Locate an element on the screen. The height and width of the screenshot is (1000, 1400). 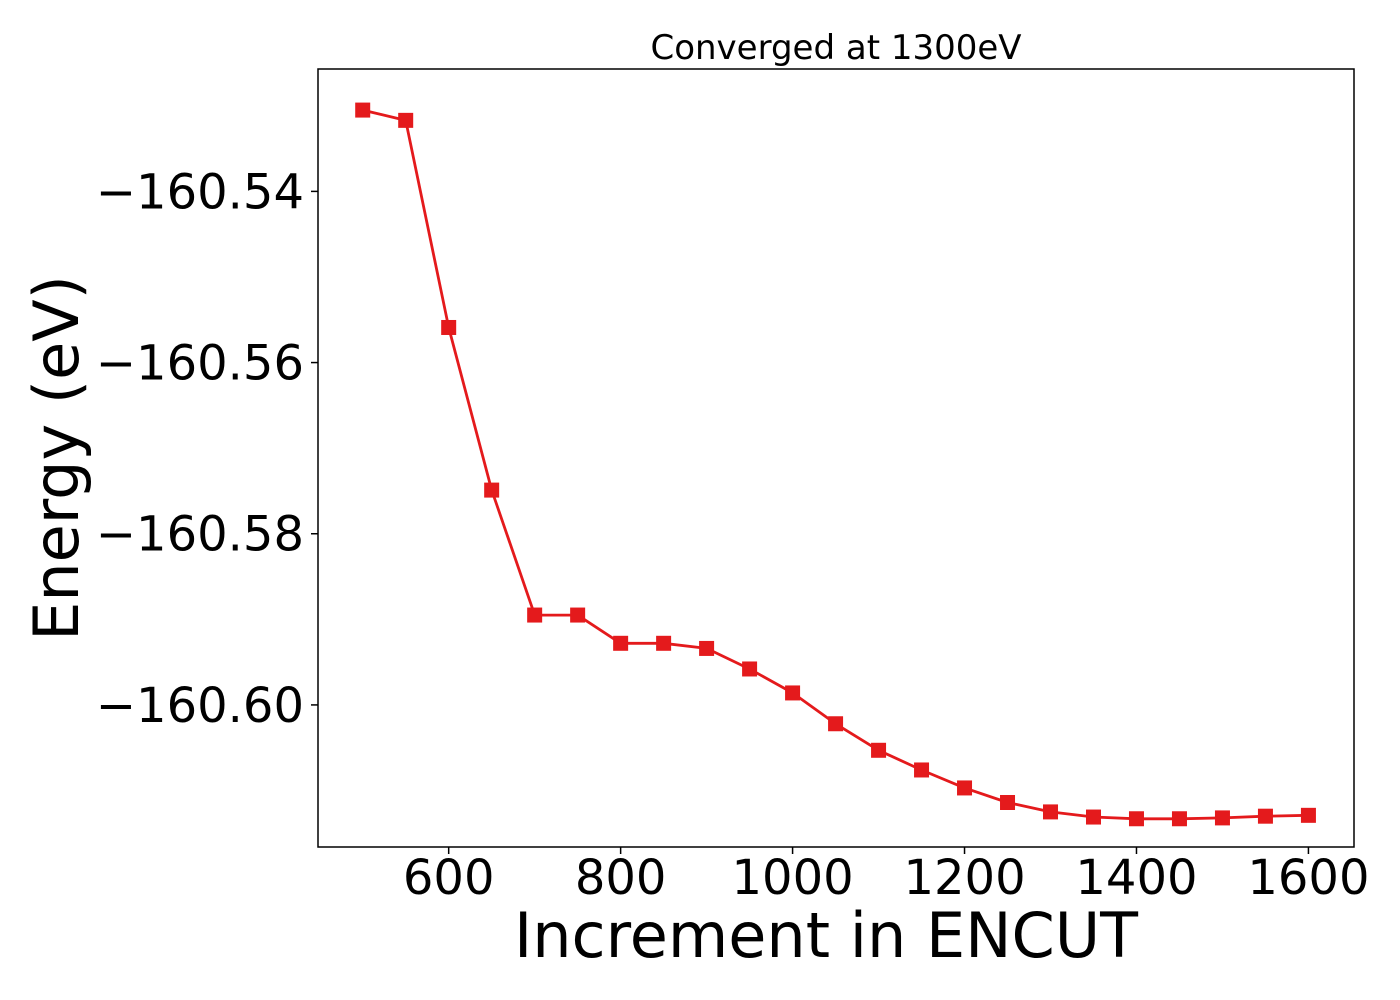
x-tick-label: 1000 is located at coordinates (793, 878).